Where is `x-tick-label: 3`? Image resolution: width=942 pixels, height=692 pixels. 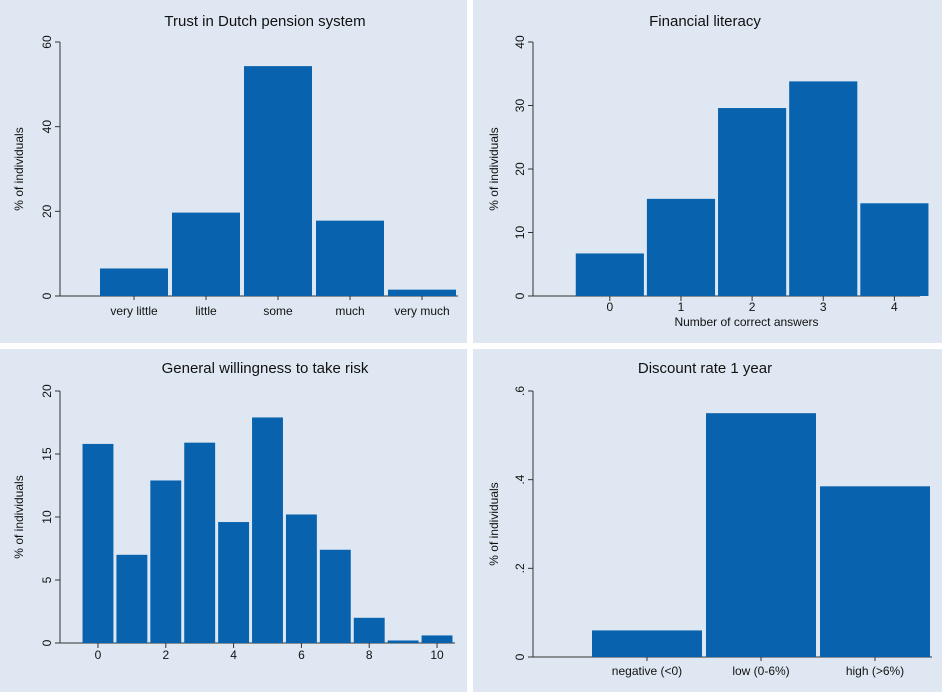
x-tick-label: 3 is located at coordinates (823, 307).